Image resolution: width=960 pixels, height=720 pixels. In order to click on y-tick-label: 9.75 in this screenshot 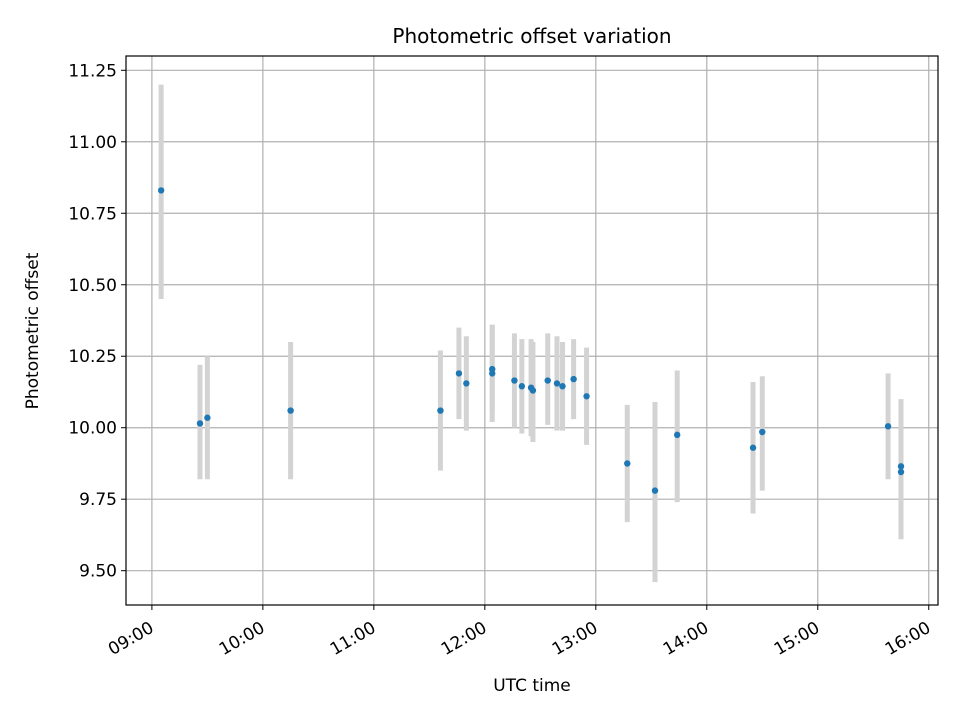, I will do `click(98, 500)`.